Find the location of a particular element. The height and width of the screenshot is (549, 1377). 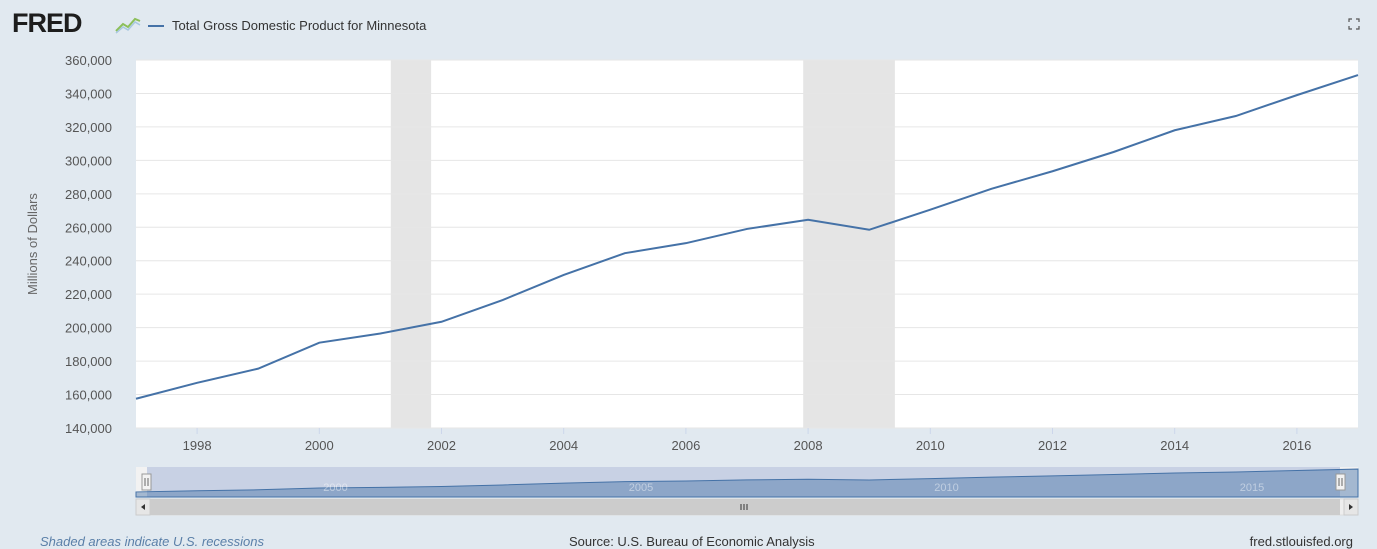

x-tick-label: 2000 is located at coordinates (319, 445).